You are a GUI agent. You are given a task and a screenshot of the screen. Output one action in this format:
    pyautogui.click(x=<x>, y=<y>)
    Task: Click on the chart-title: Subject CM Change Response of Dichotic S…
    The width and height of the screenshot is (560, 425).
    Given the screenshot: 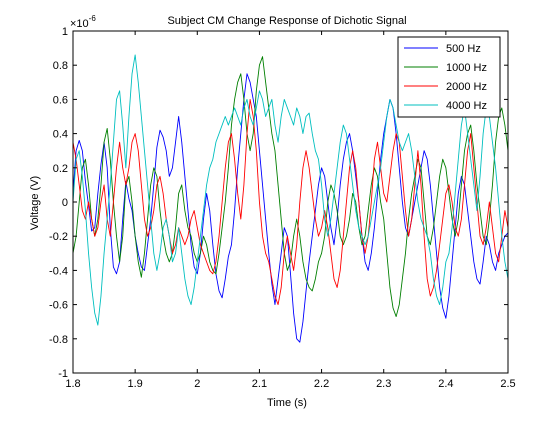 What is the action you would take?
    pyautogui.click(x=286, y=21)
    